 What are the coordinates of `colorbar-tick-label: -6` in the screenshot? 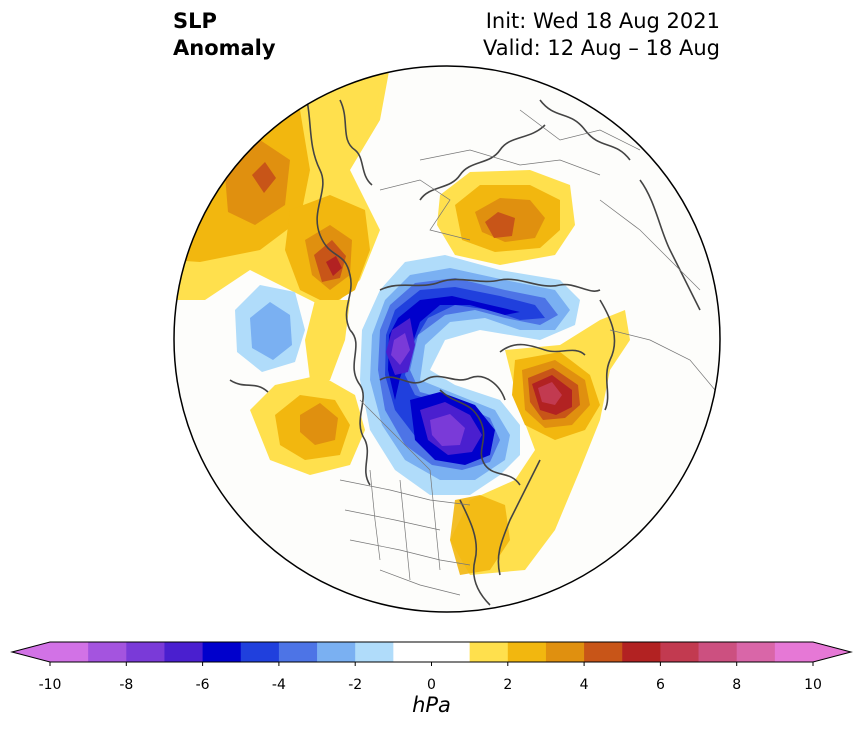 It's located at (203, 685).